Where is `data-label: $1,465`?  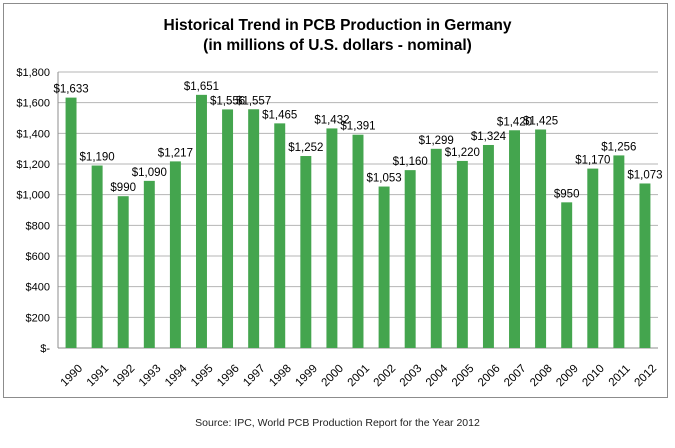 data-label: $1,465 is located at coordinates (279, 115).